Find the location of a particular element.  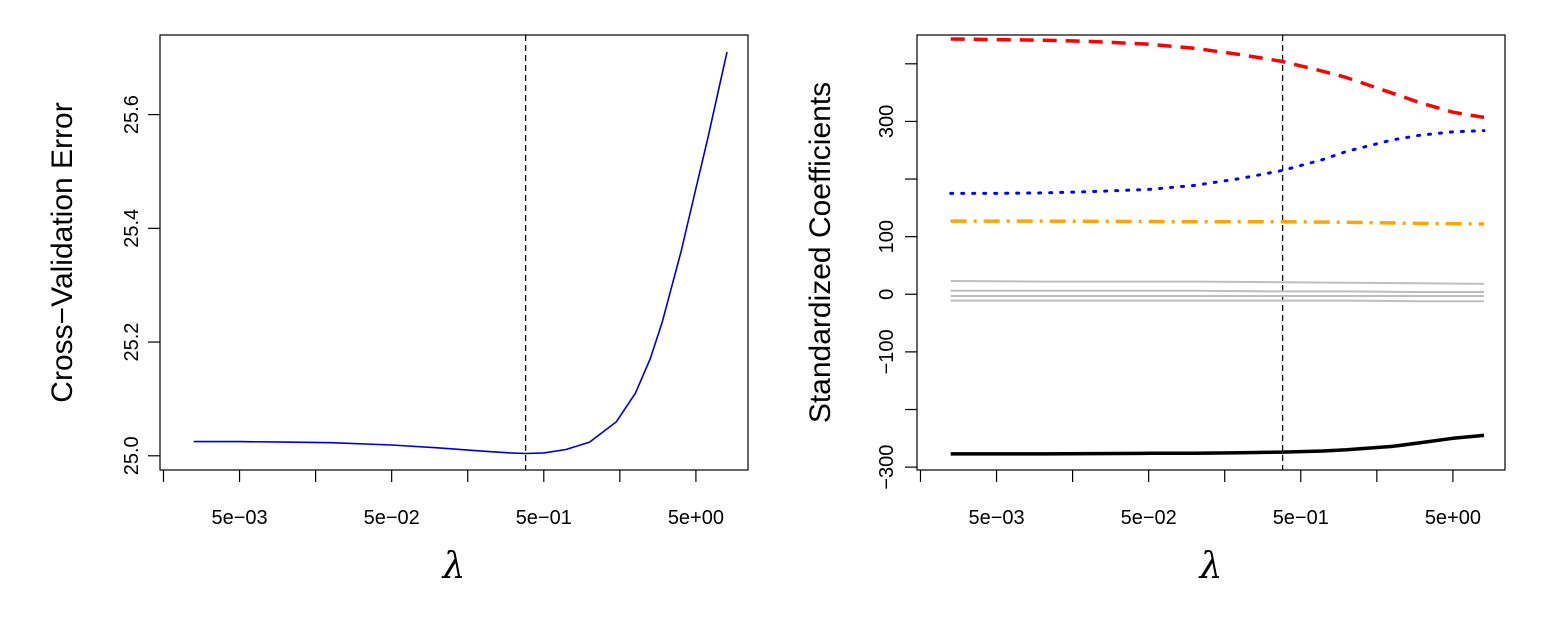

y-tick-label: 25.6 is located at coordinates (132, 114).